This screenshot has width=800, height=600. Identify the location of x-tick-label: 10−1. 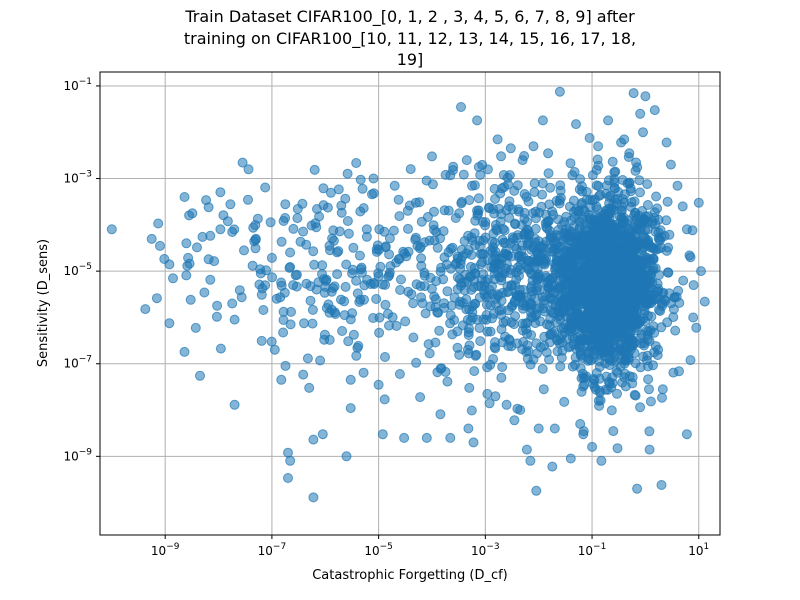
(592, 550).